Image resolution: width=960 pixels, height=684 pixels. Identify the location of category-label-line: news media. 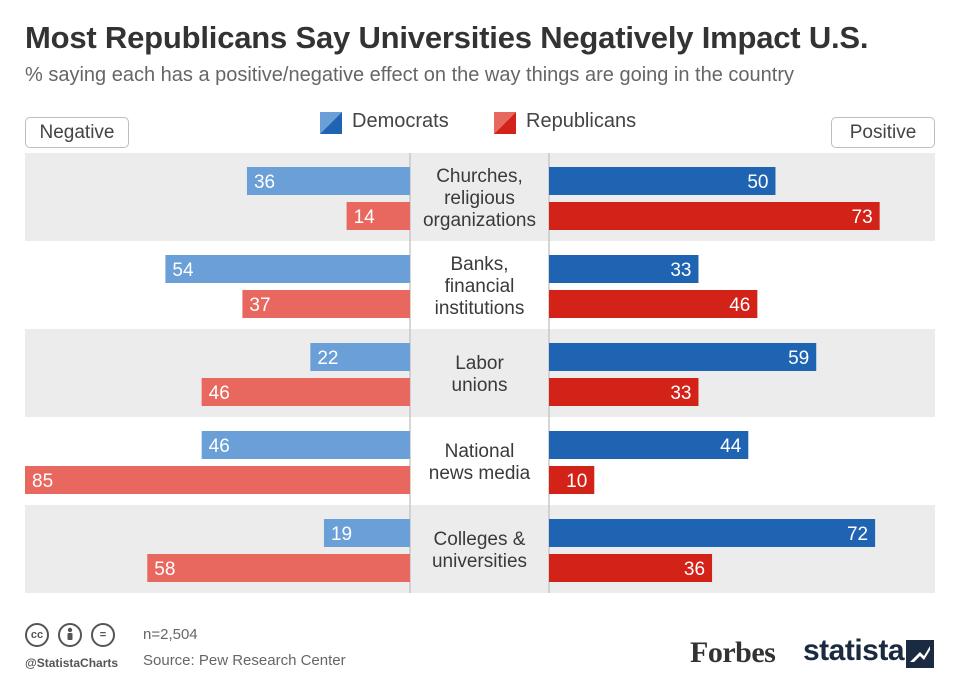
(480, 473).